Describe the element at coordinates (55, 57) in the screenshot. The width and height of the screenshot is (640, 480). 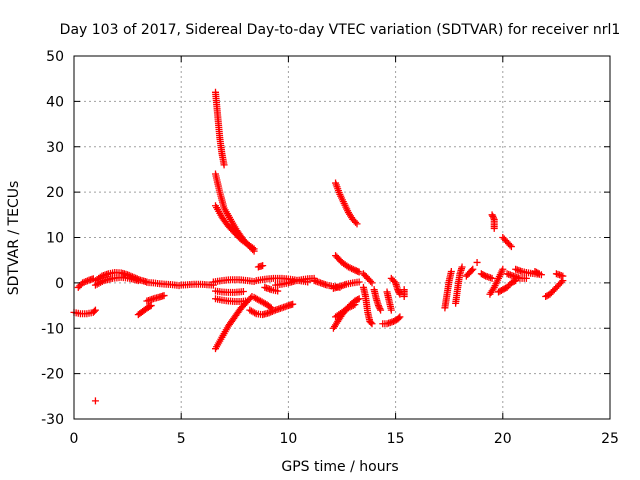
I see `y-tick-label: 50` at that location.